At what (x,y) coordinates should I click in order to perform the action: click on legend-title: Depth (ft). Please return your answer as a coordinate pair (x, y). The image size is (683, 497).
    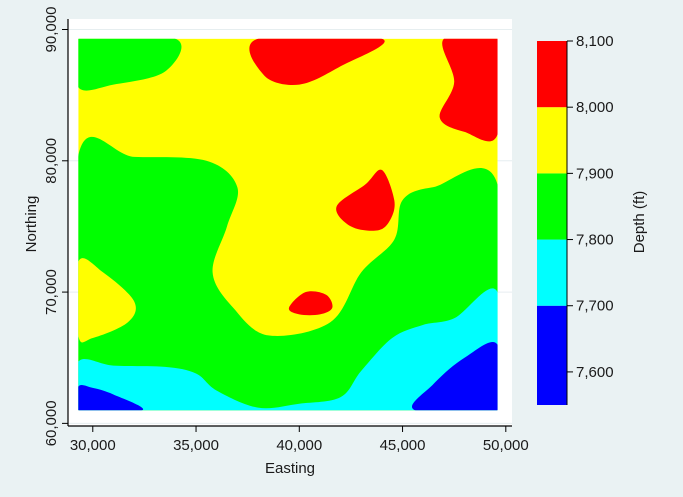
    Looking at the image, I should click on (639, 222).